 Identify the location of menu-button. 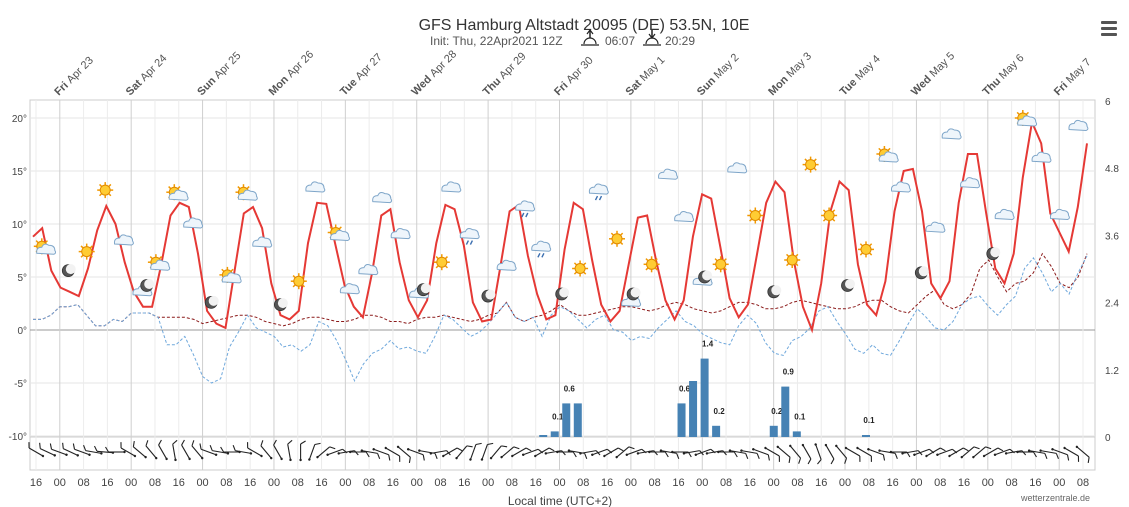
(1109, 28).